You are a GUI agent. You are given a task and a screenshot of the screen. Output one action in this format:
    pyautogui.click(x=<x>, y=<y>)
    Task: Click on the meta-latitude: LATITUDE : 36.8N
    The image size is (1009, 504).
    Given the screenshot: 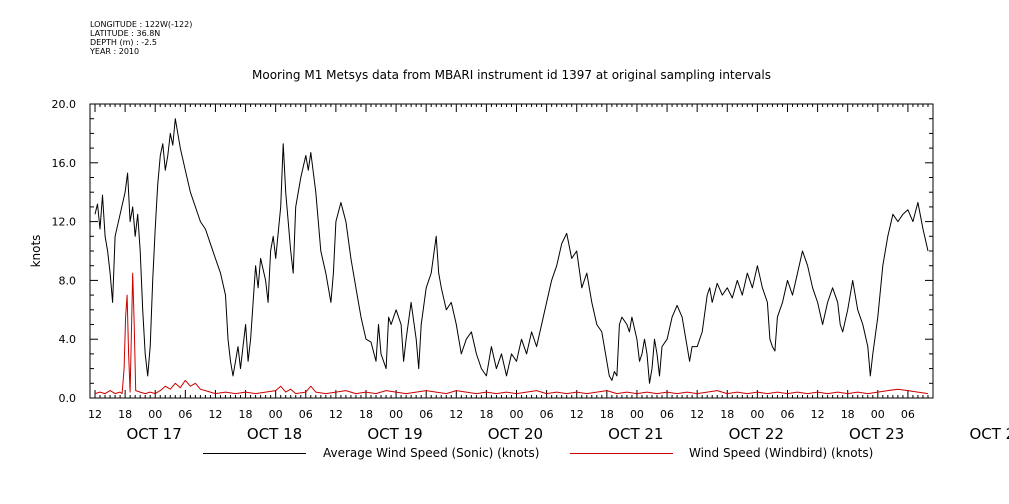 What is the action you would take?
    pyautogui.click(x=125, y=33)
    